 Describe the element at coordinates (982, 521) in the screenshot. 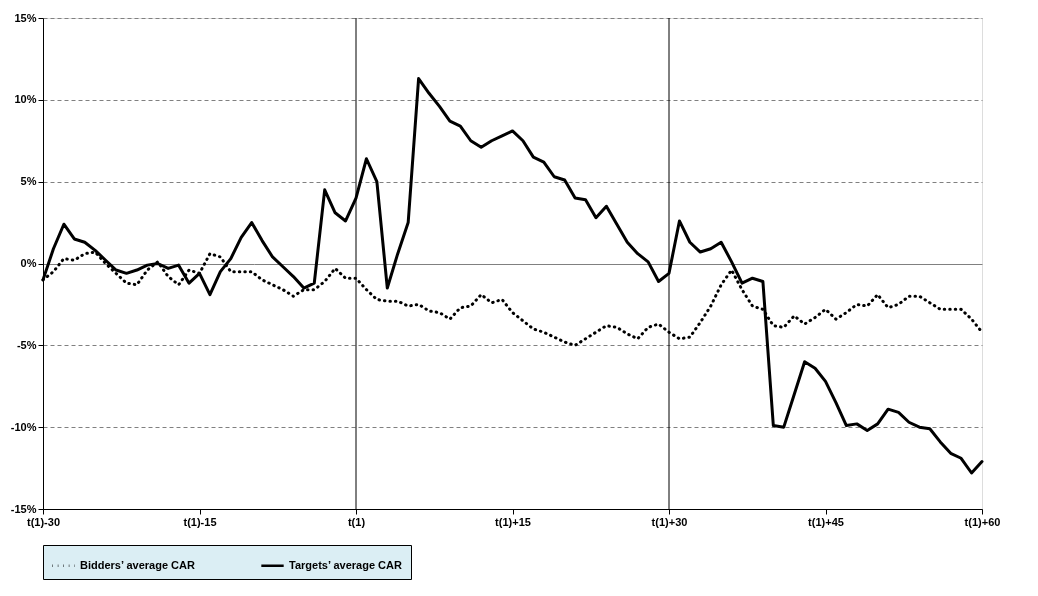

I see `x-tick-label: t(1)+60` at that location.